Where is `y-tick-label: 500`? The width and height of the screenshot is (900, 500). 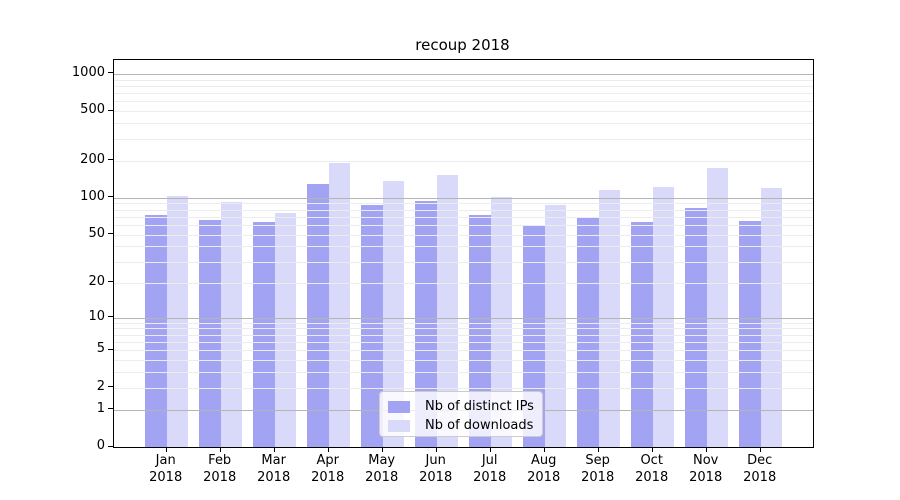 y-tick-label: 500 is located at coordinates (92, 110).